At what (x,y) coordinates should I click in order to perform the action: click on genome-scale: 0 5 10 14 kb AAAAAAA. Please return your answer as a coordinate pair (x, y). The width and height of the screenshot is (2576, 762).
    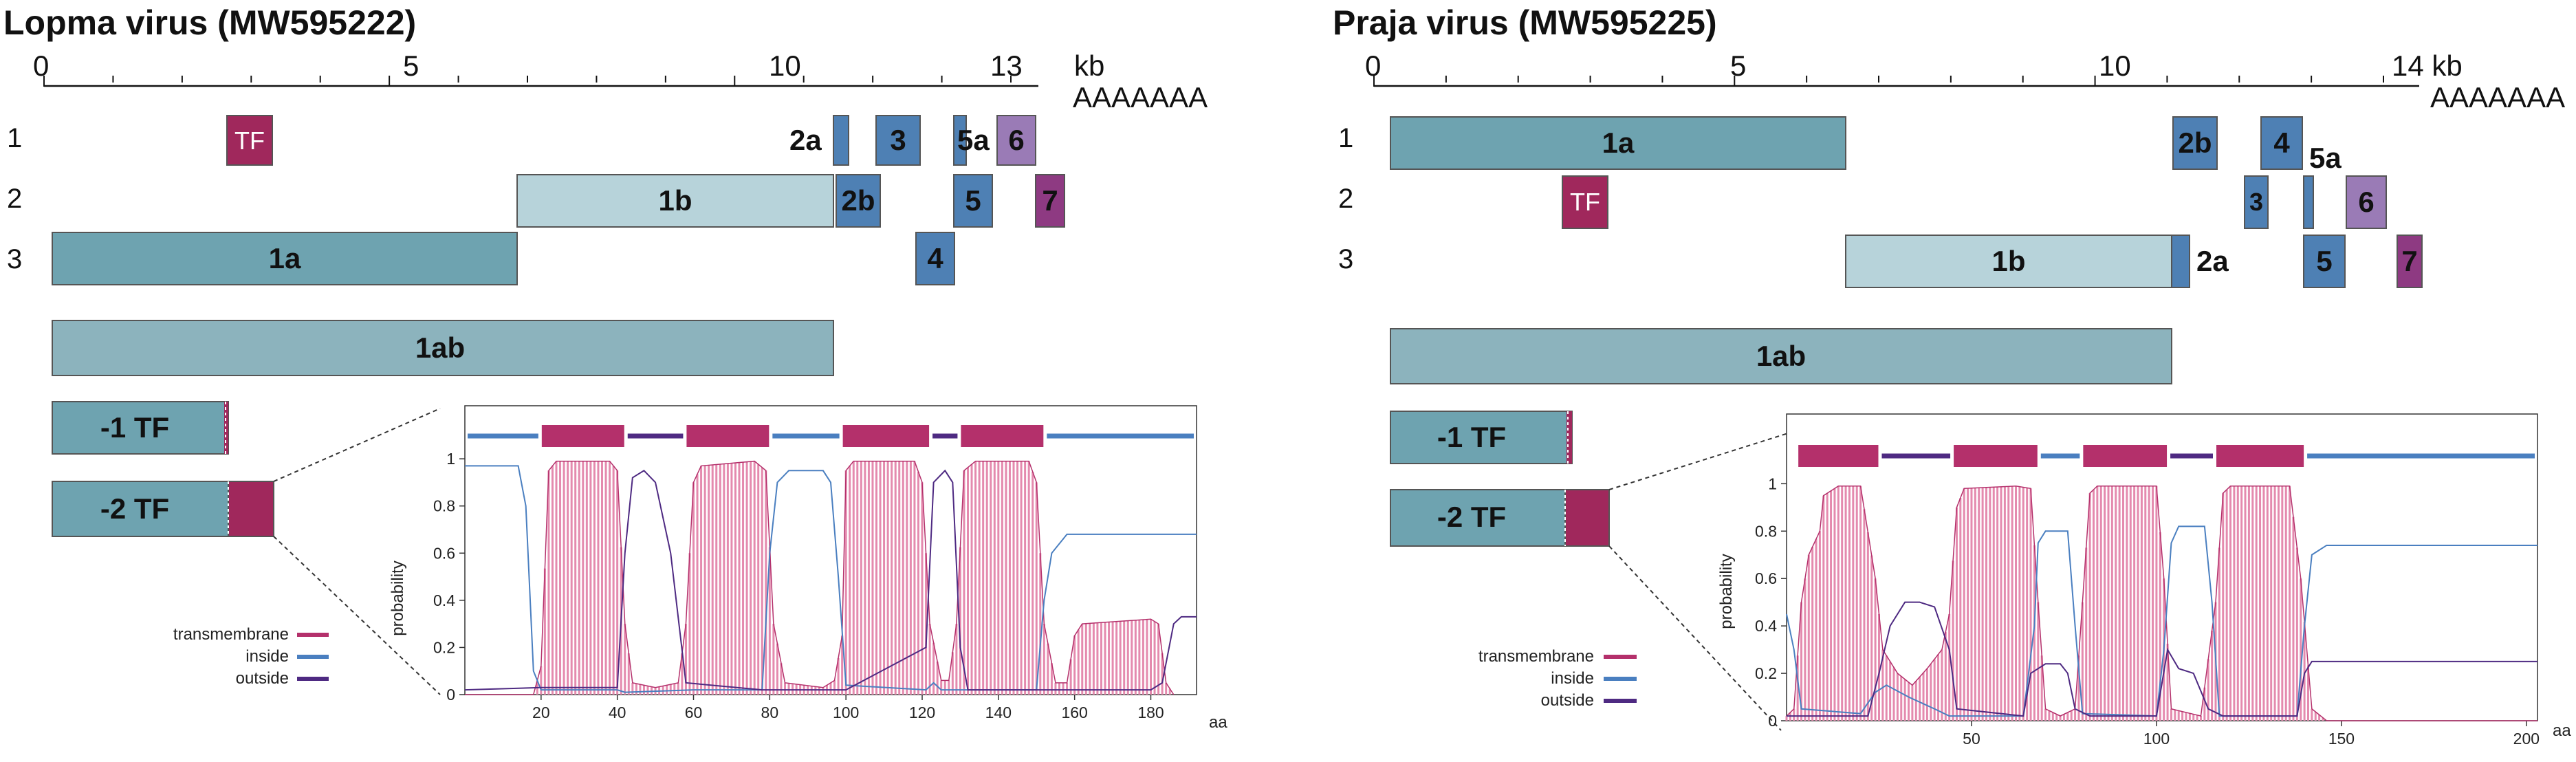
    Looking at the image, I should click on (1965, 81).